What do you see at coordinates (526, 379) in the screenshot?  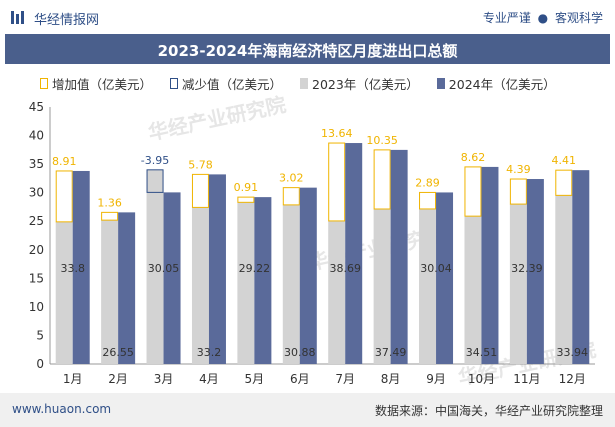 I see `x-tick-label: 11月` at bounding box center [526, 379].